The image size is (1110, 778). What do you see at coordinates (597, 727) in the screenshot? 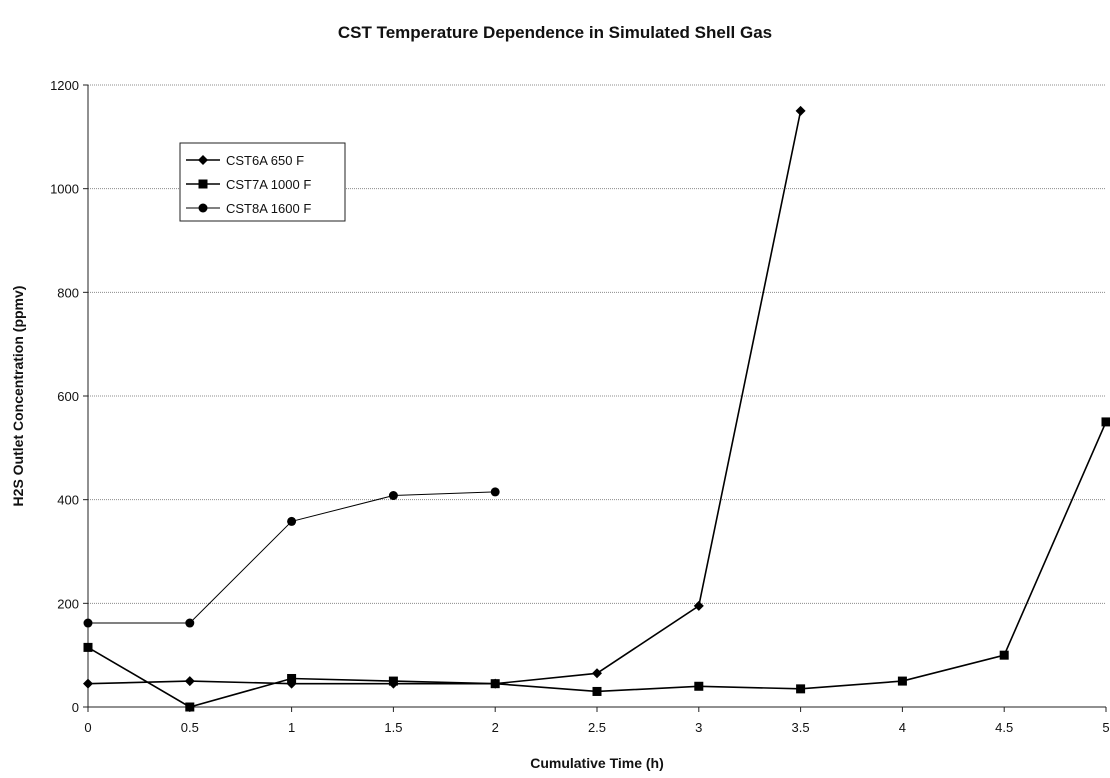
I see `x-tick-label: 2.5` at bounding box center [597, 727].